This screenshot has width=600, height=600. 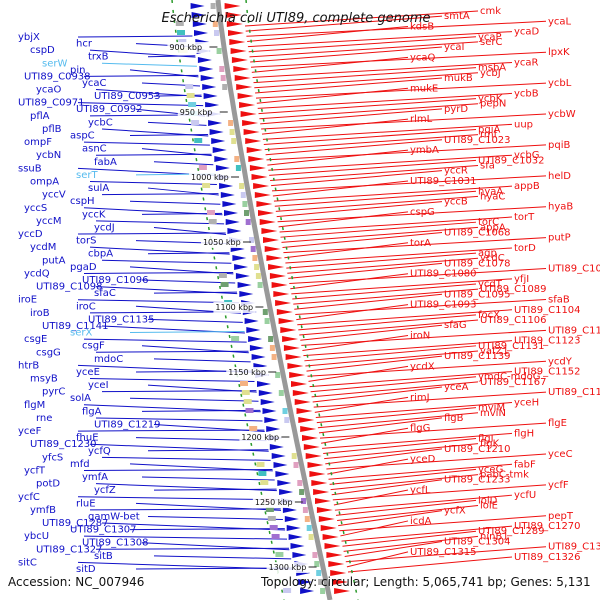 What do you see at coordinates (86, 241) in the screenshot?
I see `left-gene-label: torS` at bounding box center [86, 241].